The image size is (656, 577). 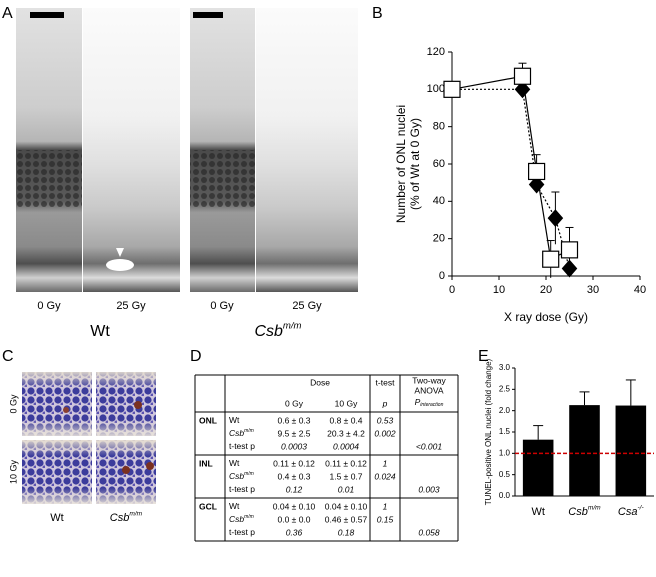 I want to click on table-cell: 0.36, so click(x=294, y=532).